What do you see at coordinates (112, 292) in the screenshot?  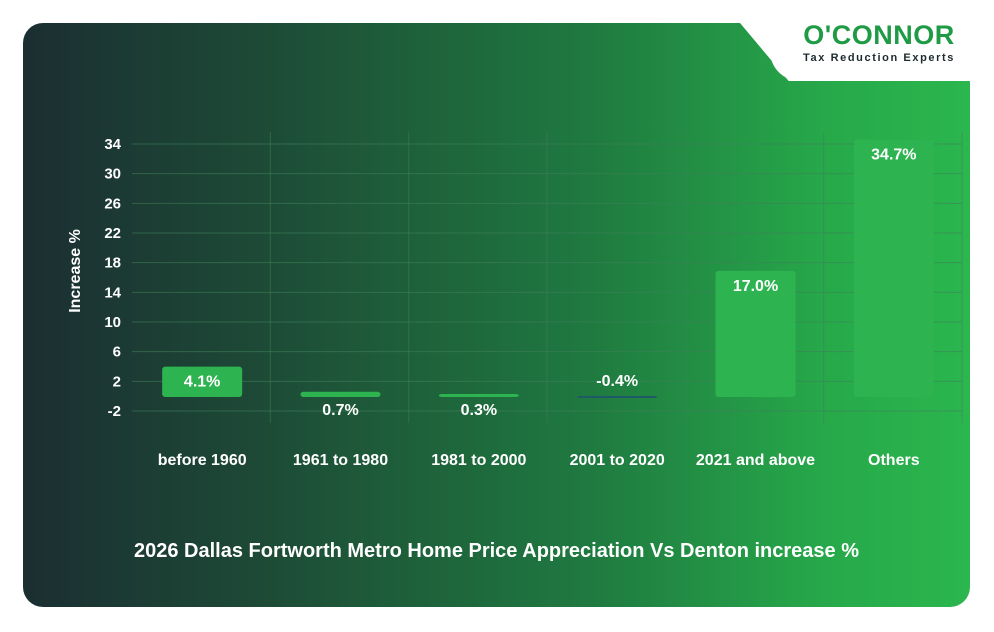 I see `y-tick-label: 14` at bounding box center [112, 292].